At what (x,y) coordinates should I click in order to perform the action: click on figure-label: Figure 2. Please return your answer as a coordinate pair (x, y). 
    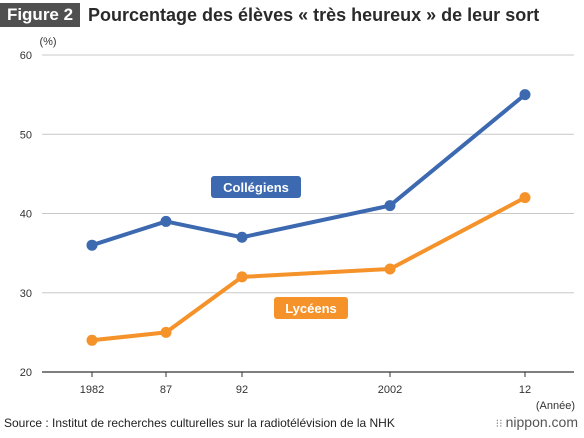
    Looking at the image, I should click on (40, 15).